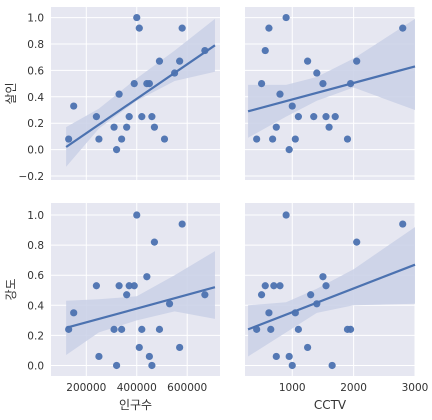 The width and height of the screenshot is (432, 420). I want to click on y-tick-label: 1.0, so click(35, 216).